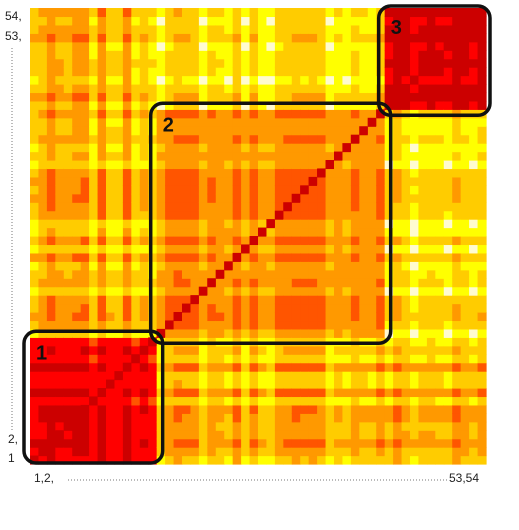 This screenshot has height=530, width=519. What do you see at coordinates (168, 125) in the screenshot?
I see `cluster-label-2: 2` at bounding box center [168, 125].